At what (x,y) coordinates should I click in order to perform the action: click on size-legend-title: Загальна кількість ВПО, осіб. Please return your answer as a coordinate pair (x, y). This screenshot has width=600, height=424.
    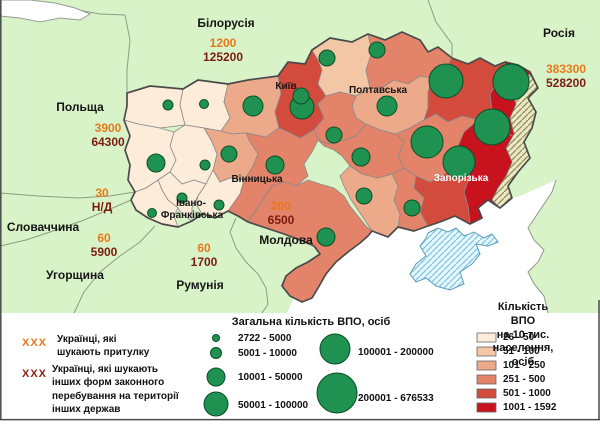
    Looking at the image, I should click on (311, 322).